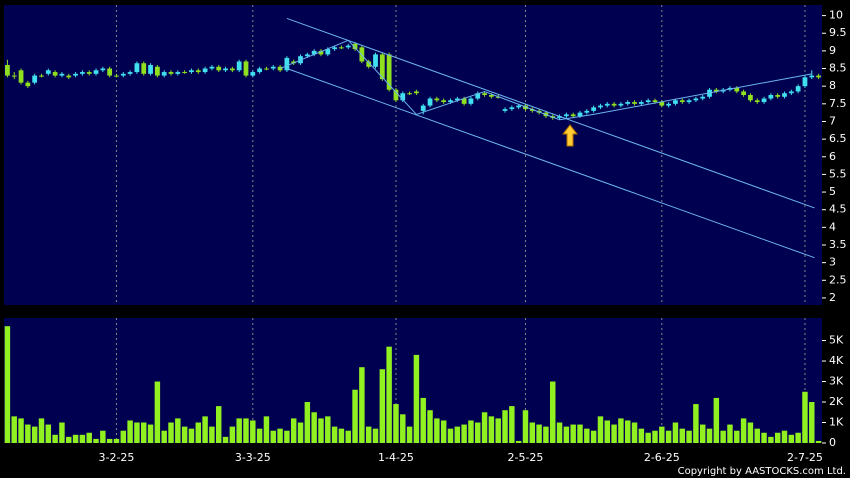  Describe the element at coordinates (836, 15) in the screenshot. I see `y-tick-label: 10` at that location.